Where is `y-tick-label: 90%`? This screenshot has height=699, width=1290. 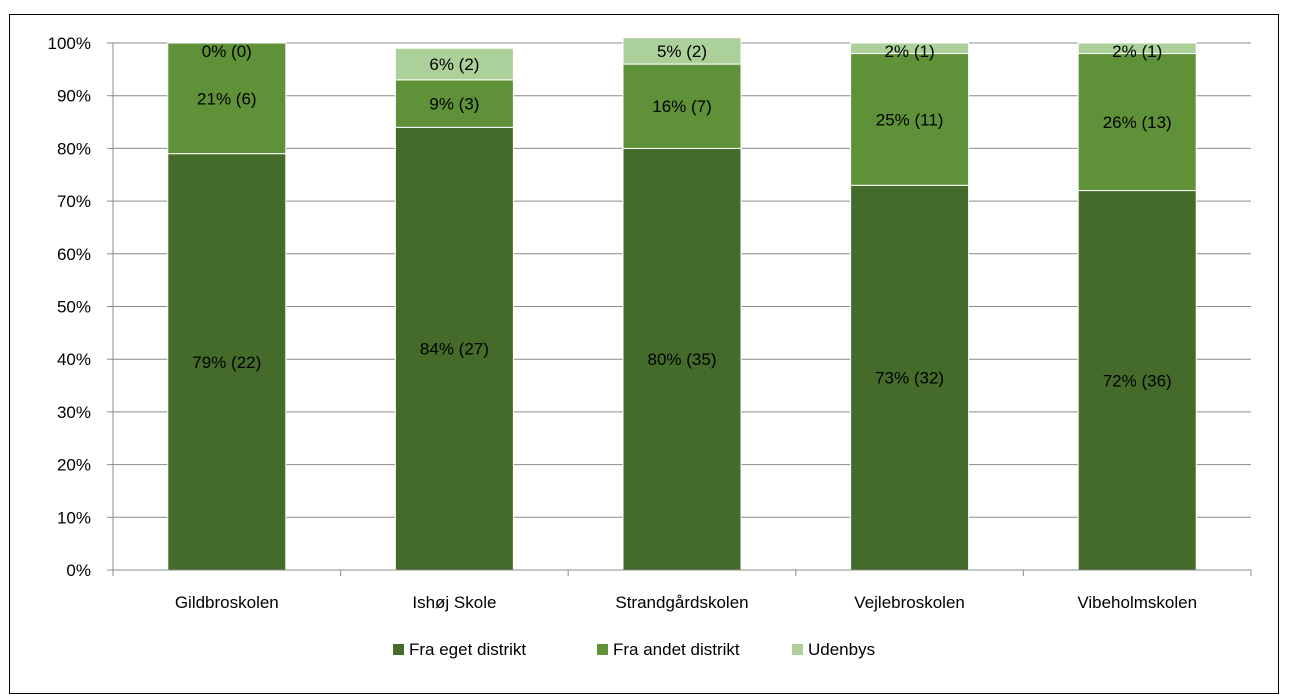 y-tick-label: 90% is located at coordinates (74, 96).